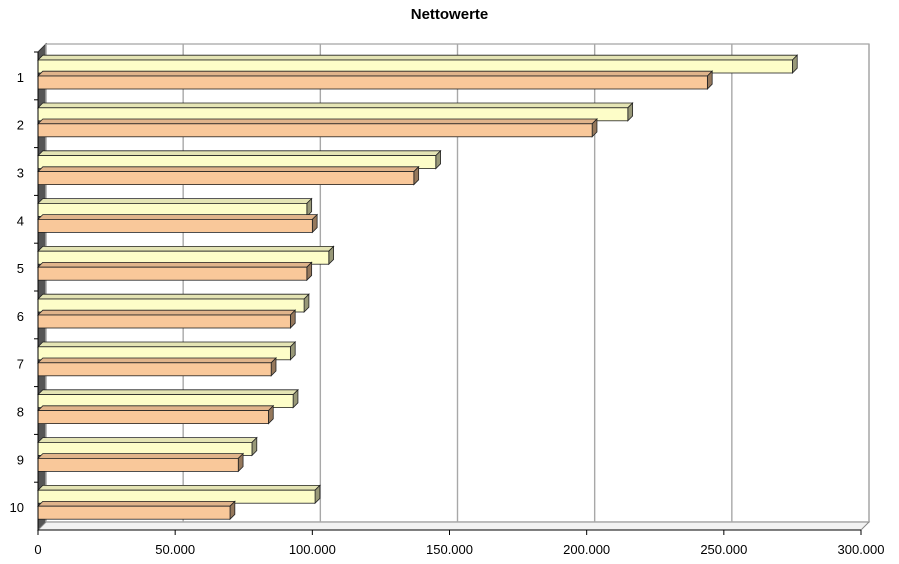  What do you see at coordinates (20, 220) in the screenshot?
I see `category-label: 4` at bounding box center [20, 220].